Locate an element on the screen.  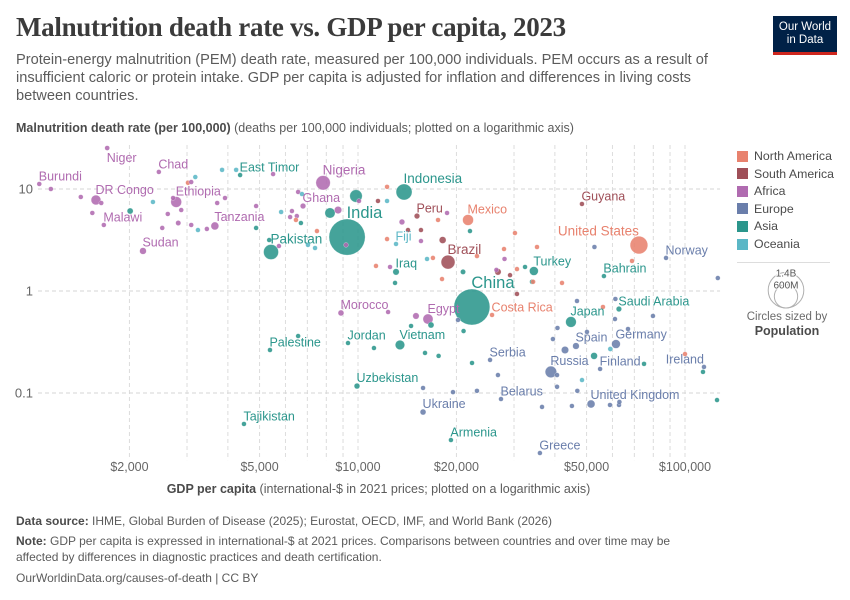
data-point-dr-congo is located at coordinates (96, 200).